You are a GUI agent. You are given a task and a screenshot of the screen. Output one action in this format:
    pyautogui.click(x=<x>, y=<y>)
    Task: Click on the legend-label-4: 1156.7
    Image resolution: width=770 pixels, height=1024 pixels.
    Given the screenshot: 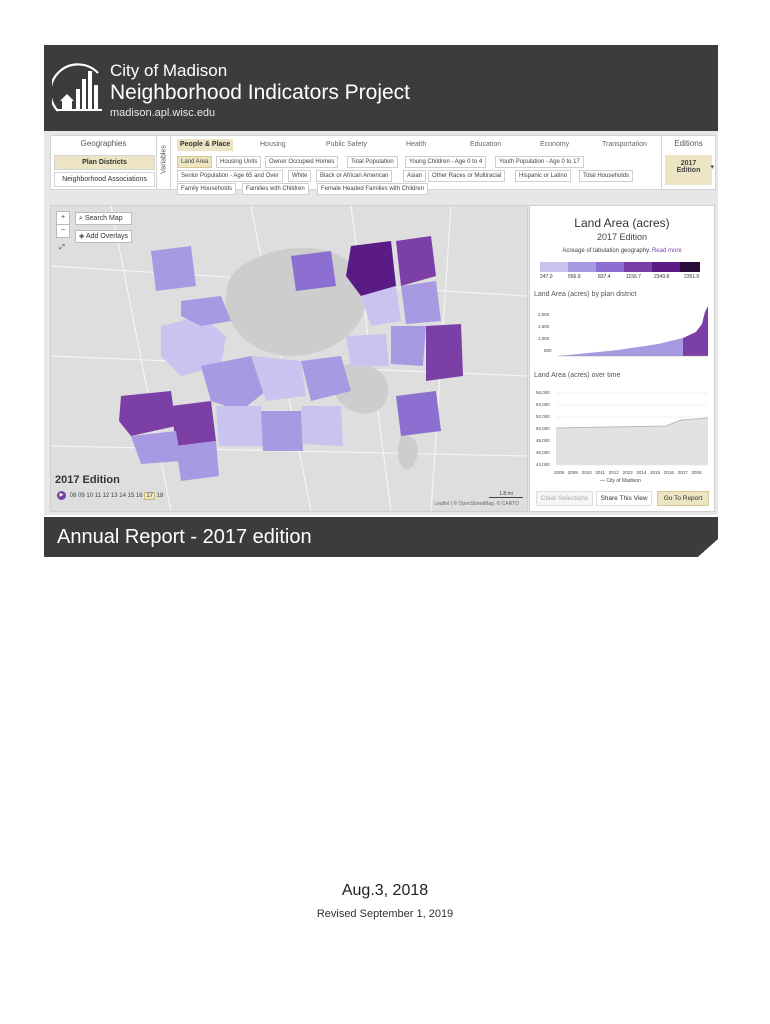 What is the action you would take?
    pyautogui.click(x=633, y=277)
    